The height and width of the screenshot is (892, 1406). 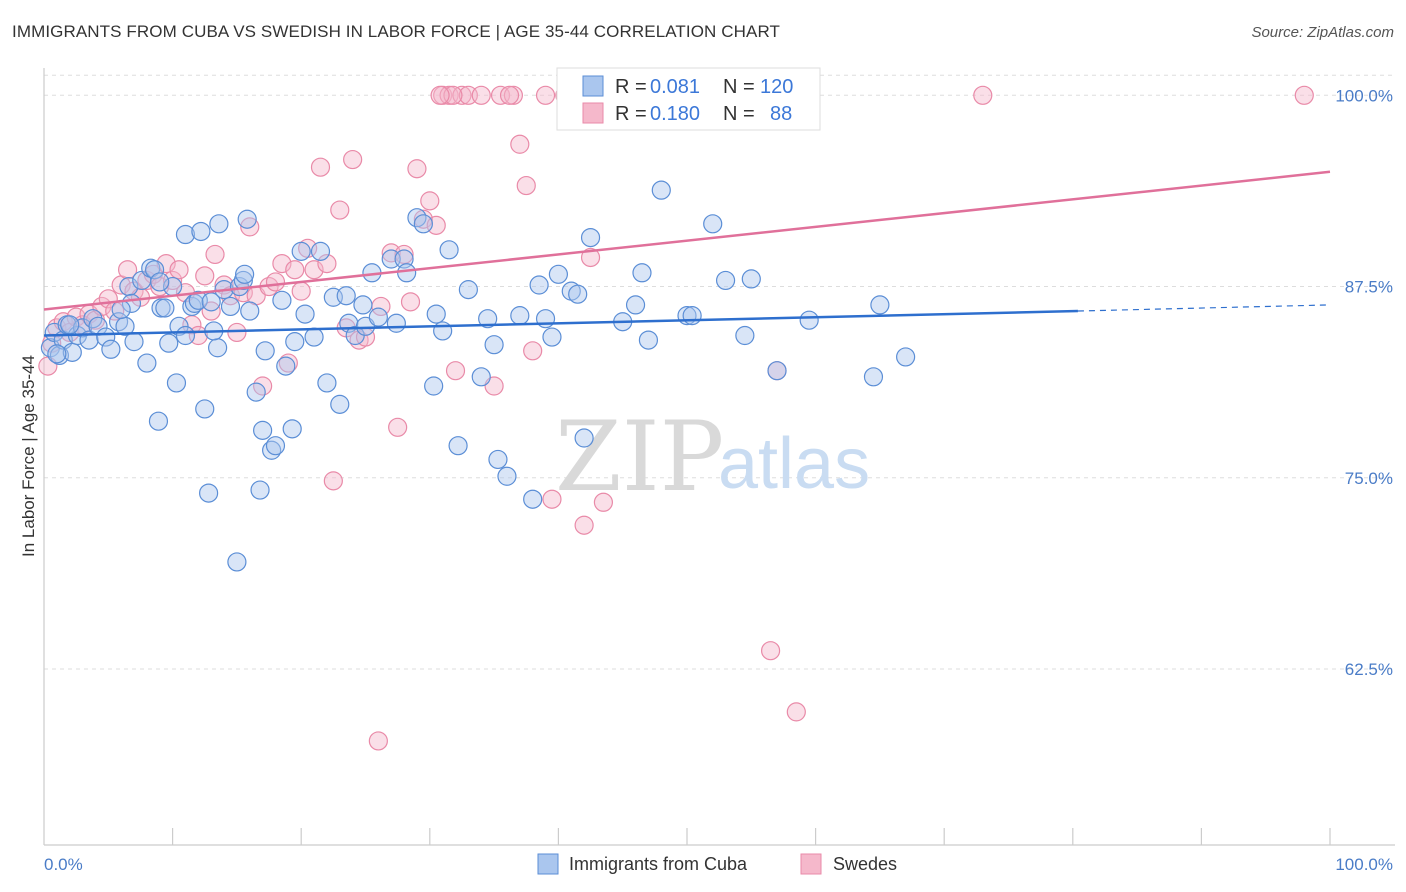 What do you see at coordinates (865, 864) in the screenshot?
I see `bottom-legend-label-swedes: Swedes` at bounding box center [865, 864].